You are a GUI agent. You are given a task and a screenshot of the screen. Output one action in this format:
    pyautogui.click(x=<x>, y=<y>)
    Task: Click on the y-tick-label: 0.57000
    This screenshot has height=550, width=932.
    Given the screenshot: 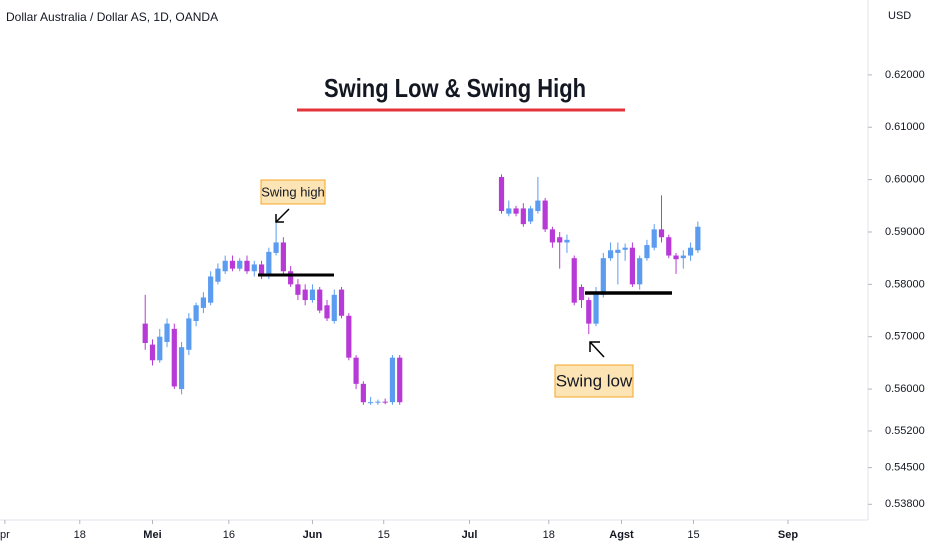 What is the action you would take?
    pyautogui.click(x=905, y=337)
    